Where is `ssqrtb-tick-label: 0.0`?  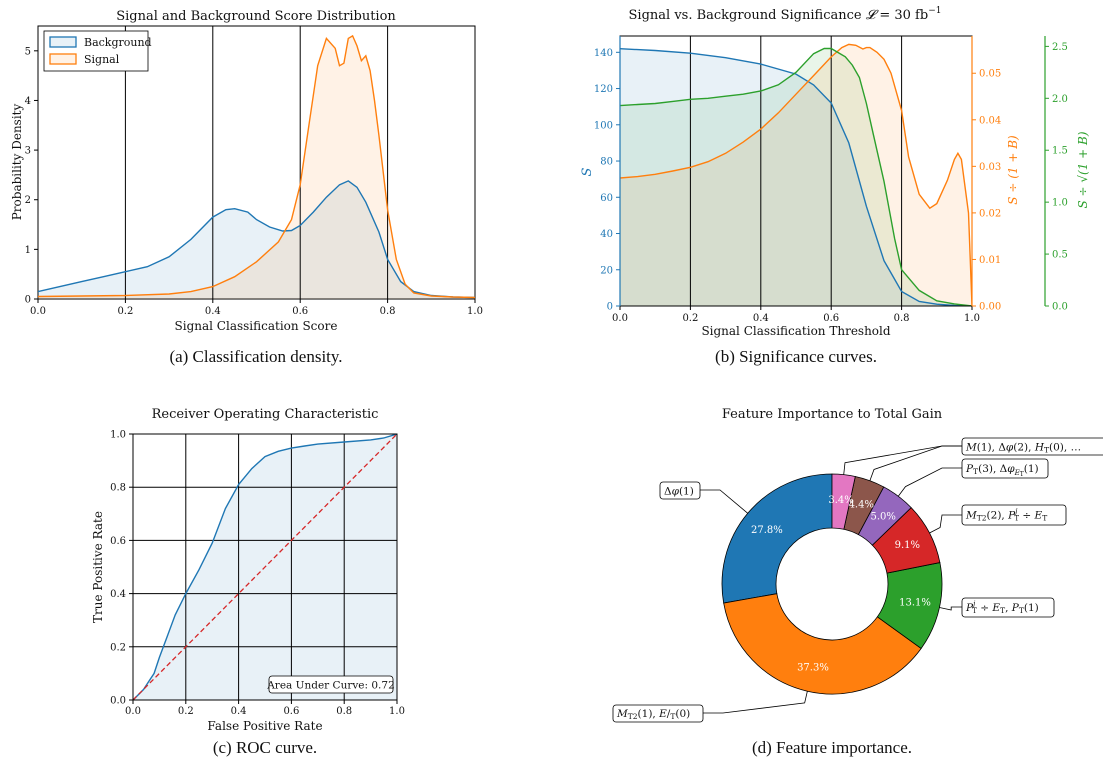 ssqrtb-tick-label: 0.0 is located at coordinates (1060, 307).